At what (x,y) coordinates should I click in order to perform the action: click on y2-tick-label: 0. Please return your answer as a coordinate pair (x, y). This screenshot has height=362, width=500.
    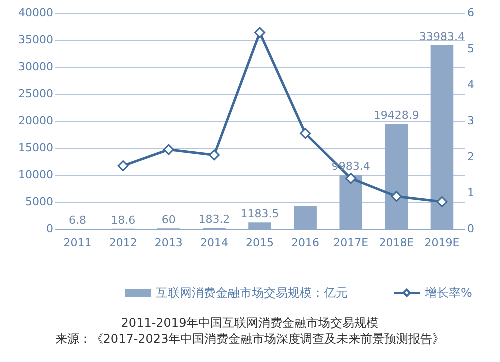
    Looking at the image, I should click on (471, 229).